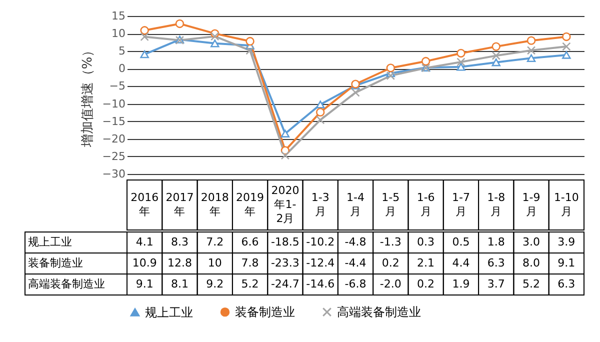  What do you see at coordinates (391, 284) in the screenshot?
I see `data-label: -2.0` at bounding box center [391, 284].